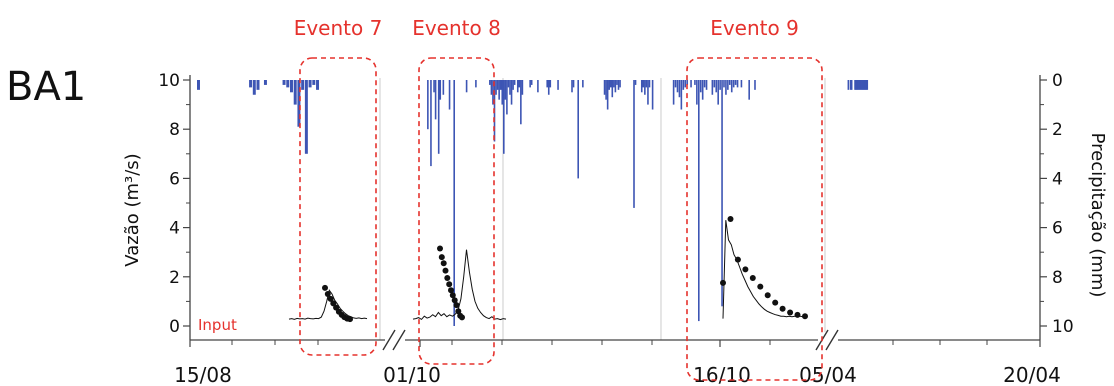  Describe the element at coordinates (174, 327) in the screenshot. I see `y-tick-label: 0` at that location.